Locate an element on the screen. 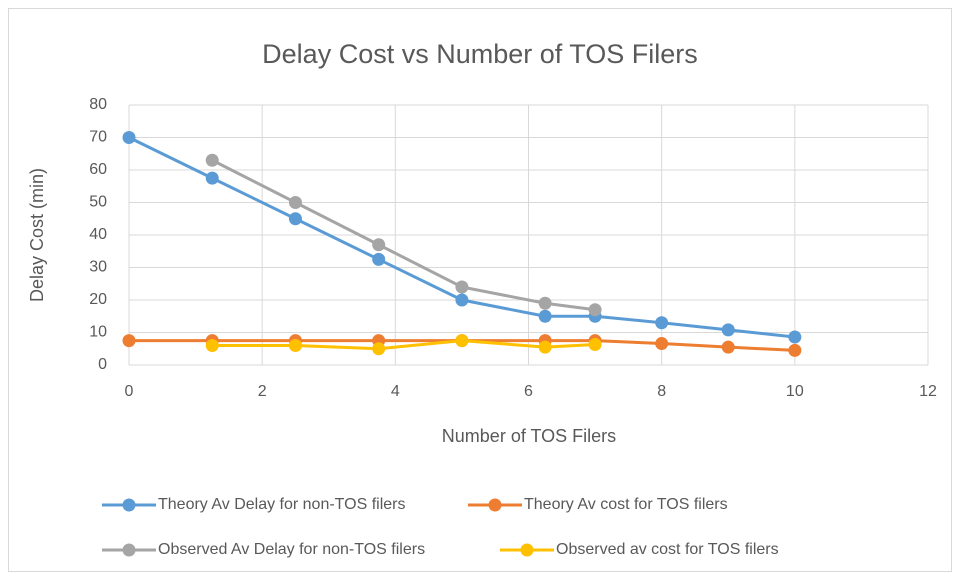 The height and width of the screenshot is (585, 960). y-tick-label: 50 is located at coordinates (98, 202).